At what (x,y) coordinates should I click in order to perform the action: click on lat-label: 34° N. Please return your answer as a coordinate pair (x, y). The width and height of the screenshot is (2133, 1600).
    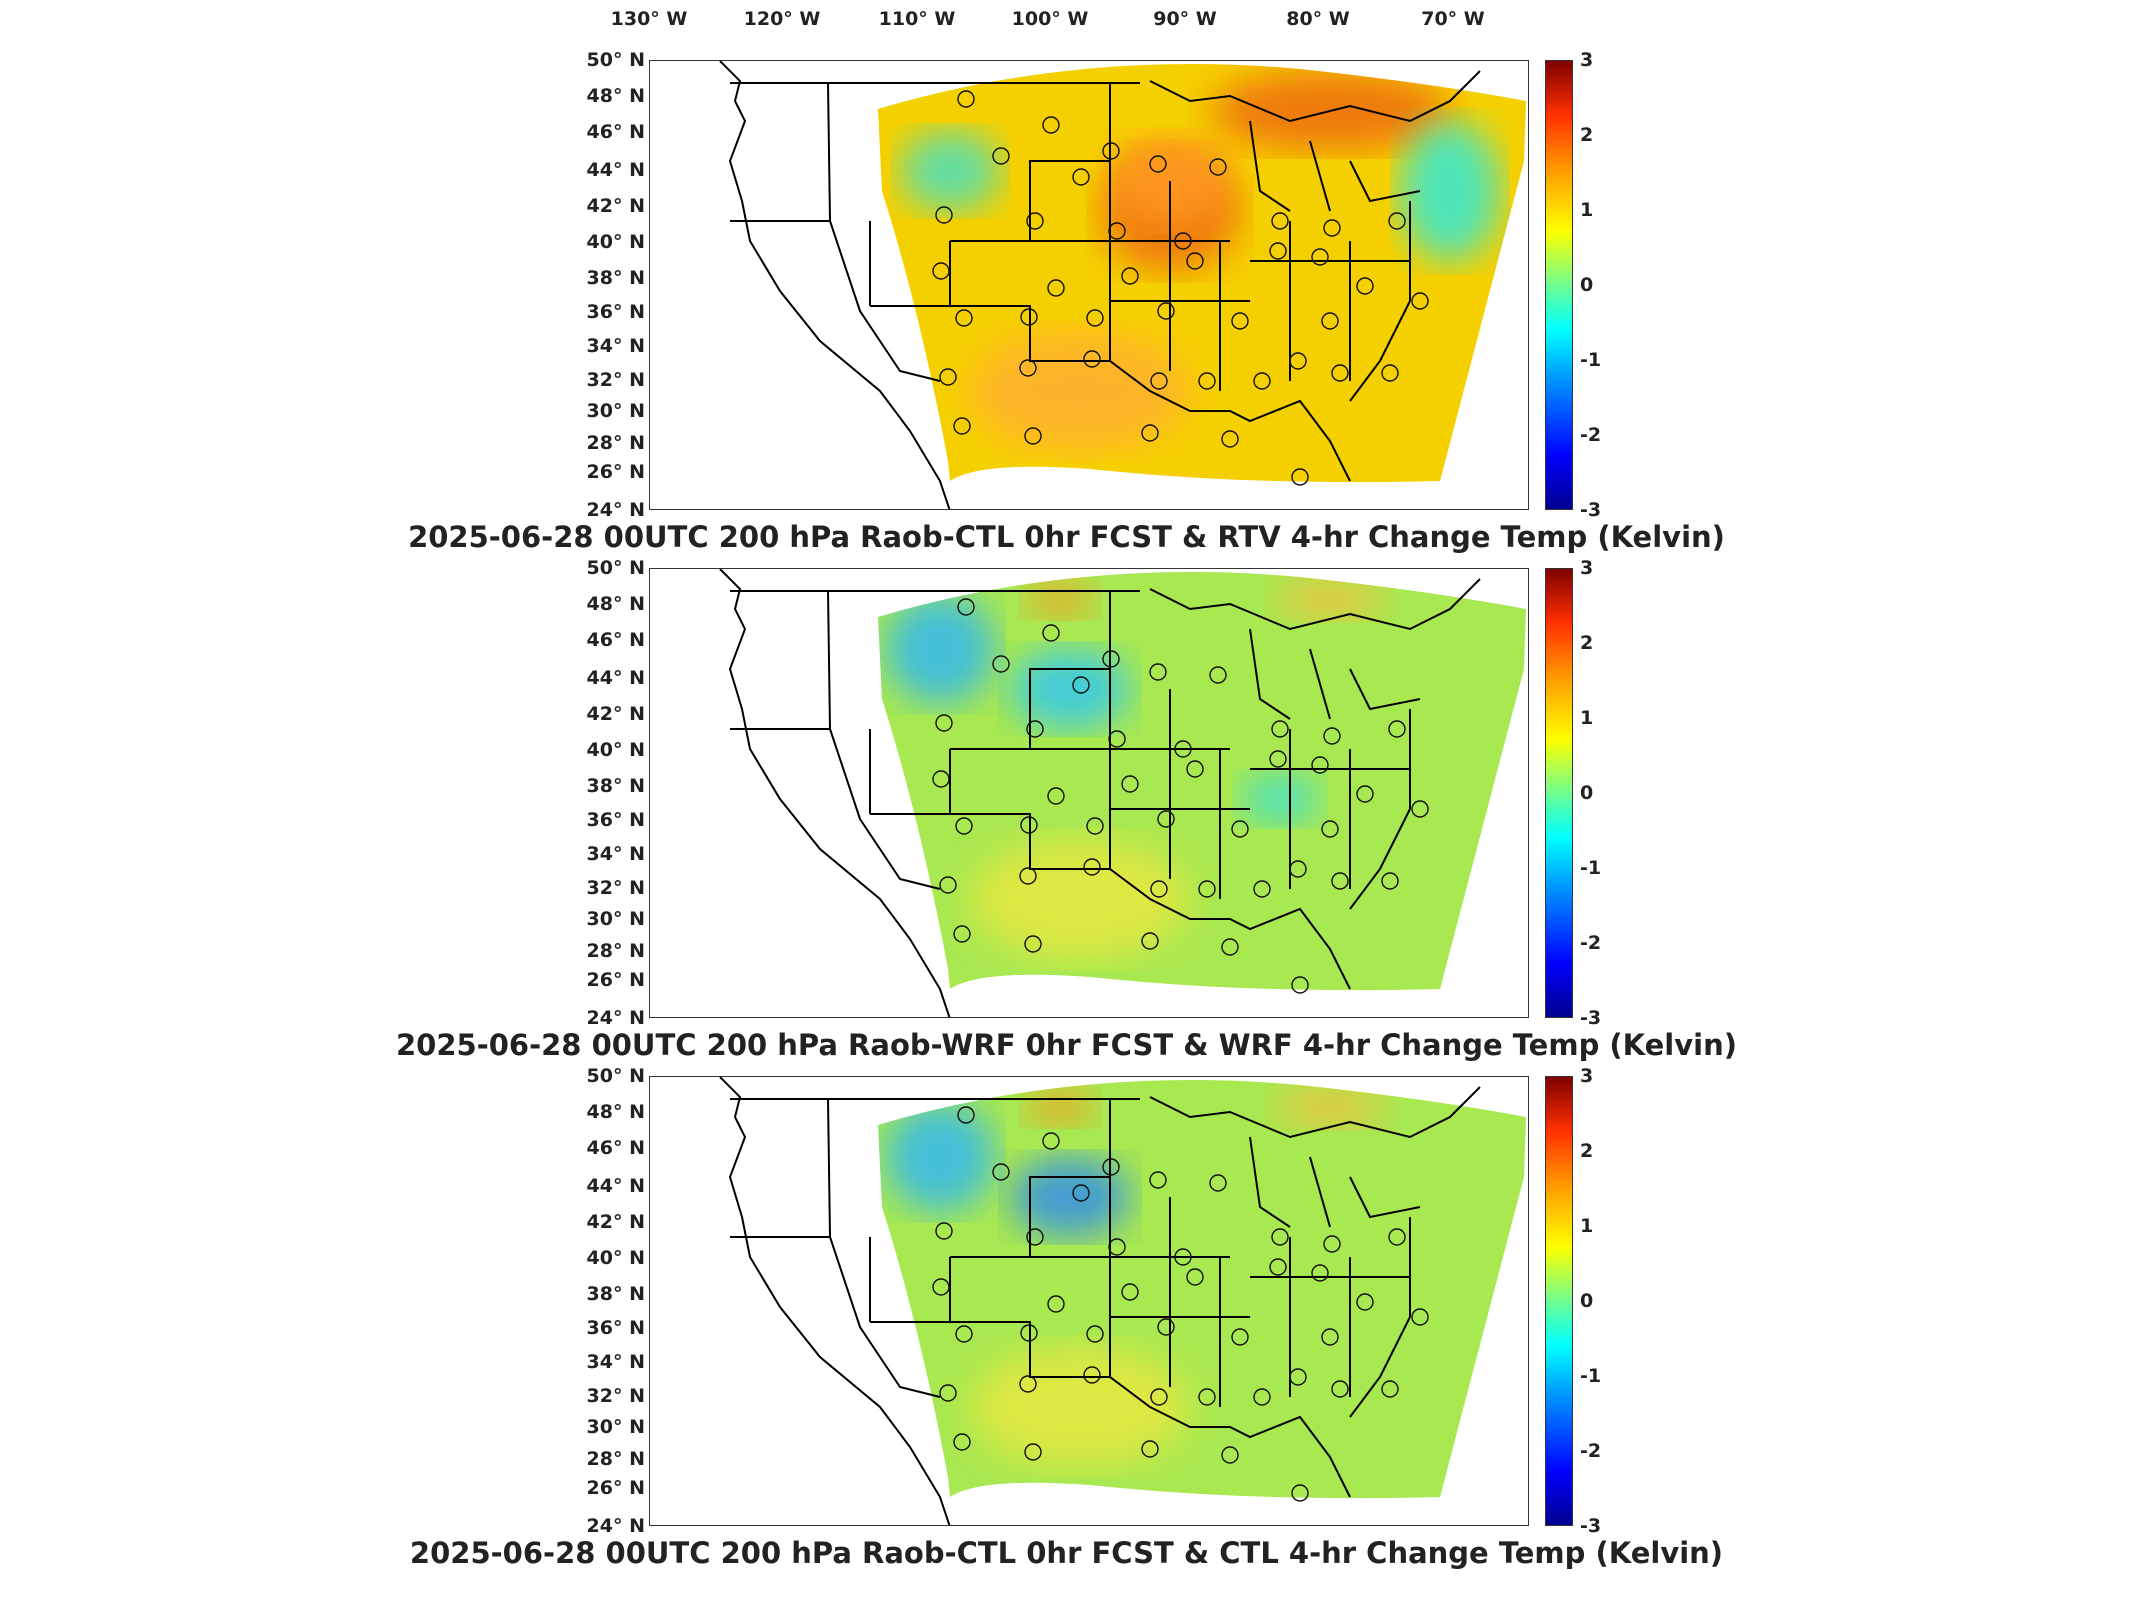
    Looking at the image, I should click on (615, 1361).